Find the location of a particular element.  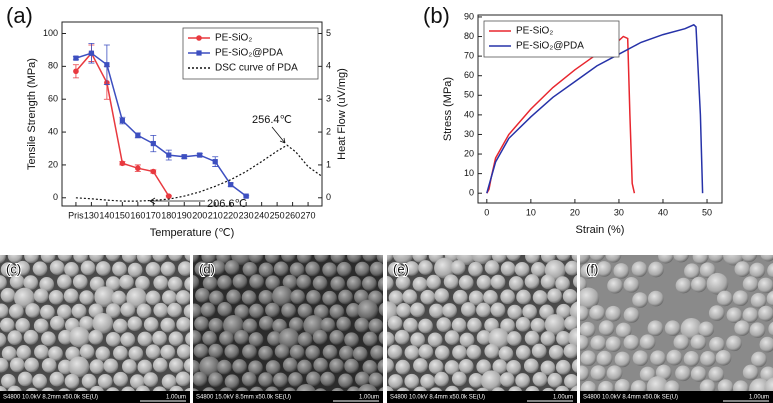

image-label: (d) is located at coordinates (207, 268).